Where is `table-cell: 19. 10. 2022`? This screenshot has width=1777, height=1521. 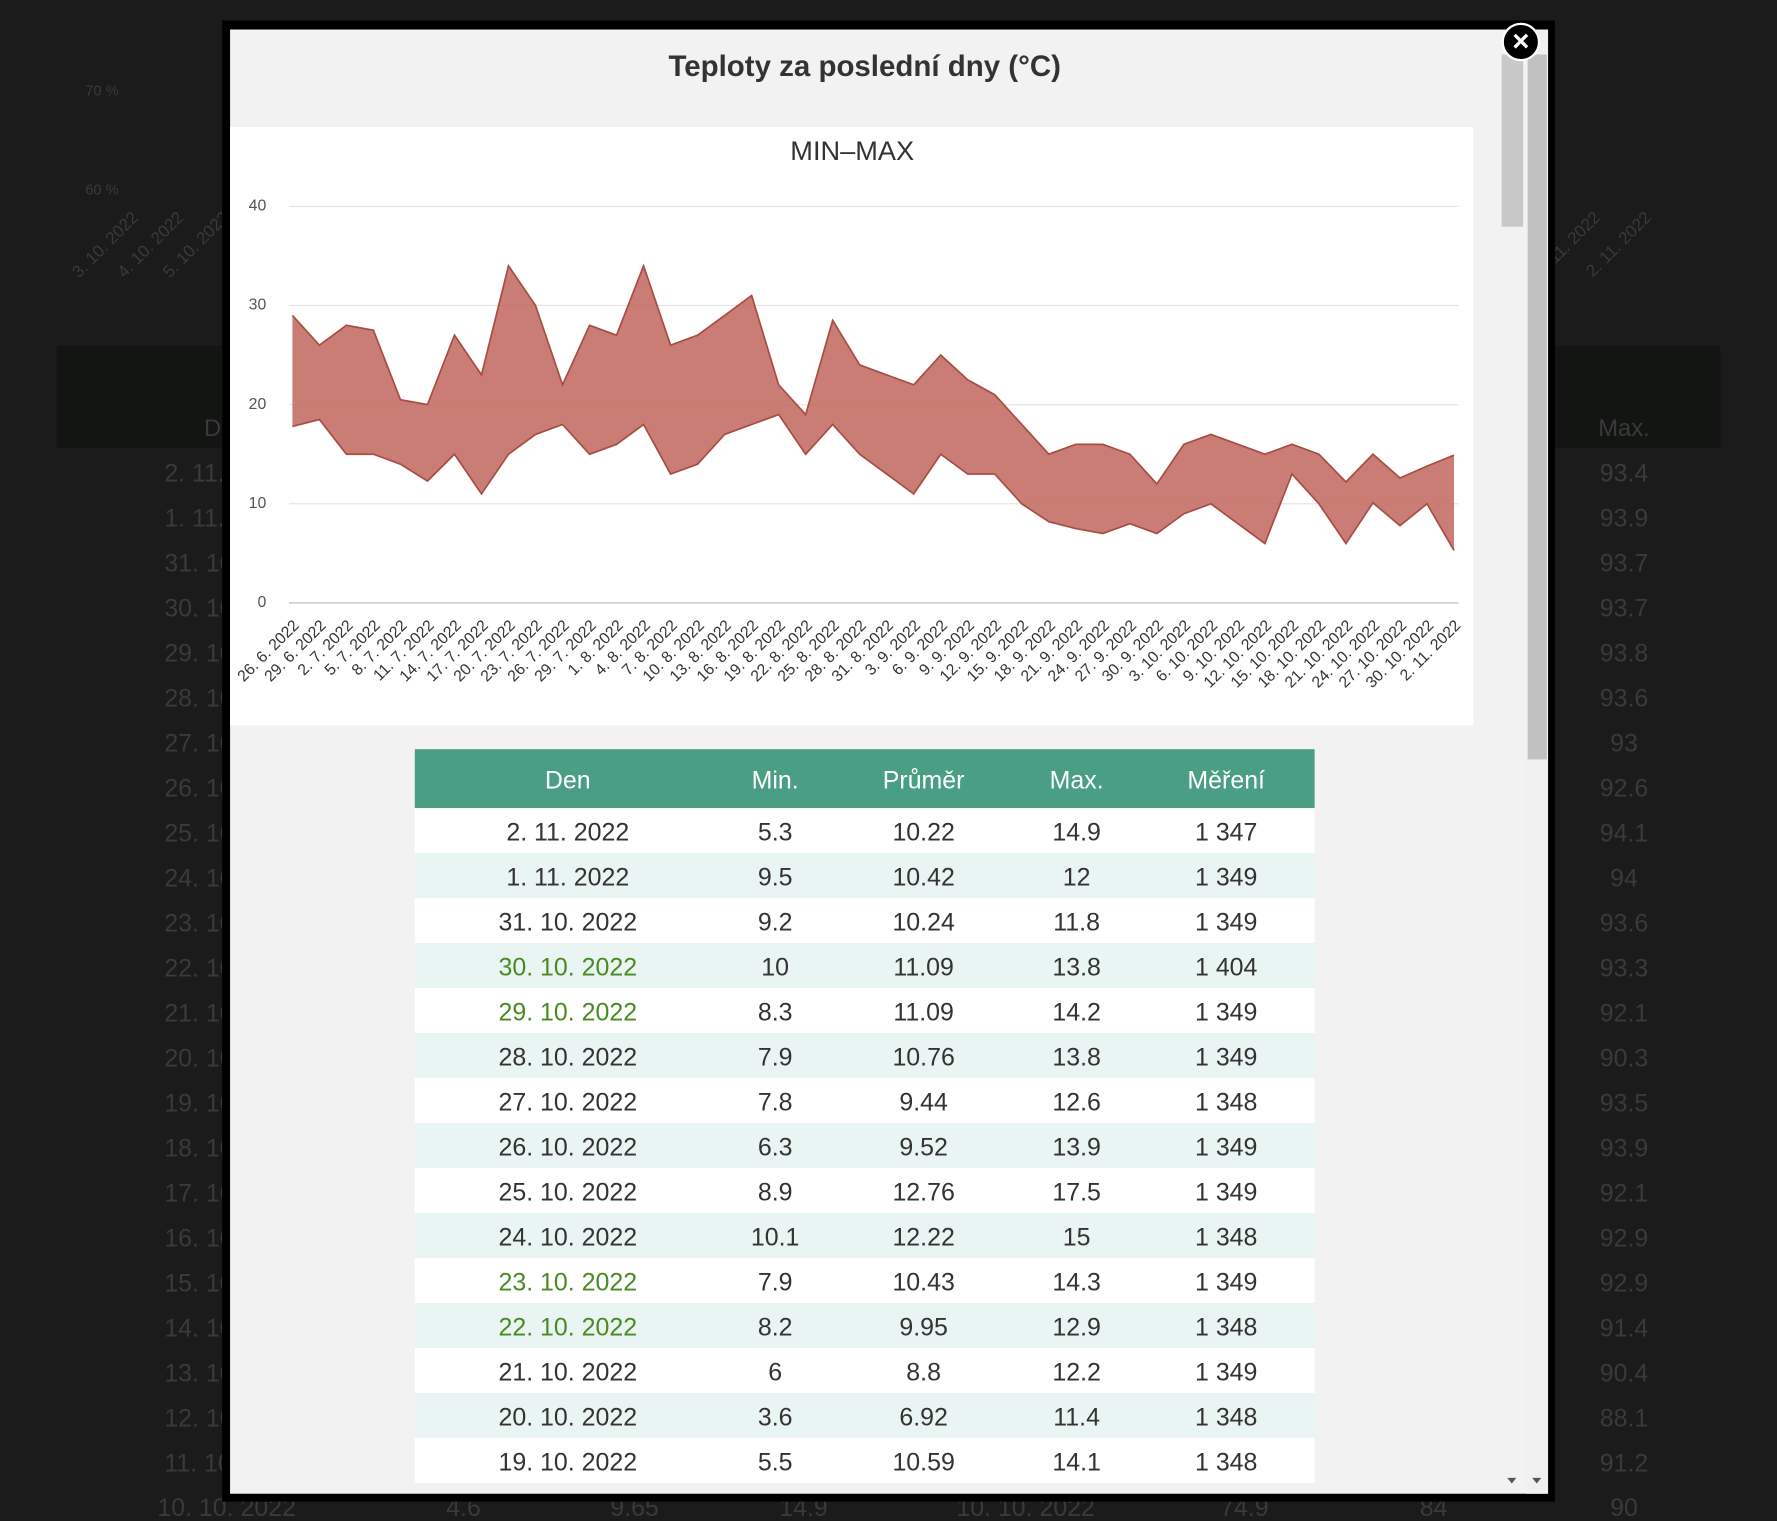 table-cell: 19. 10. 2022 is located at coordinates (567, 1462).